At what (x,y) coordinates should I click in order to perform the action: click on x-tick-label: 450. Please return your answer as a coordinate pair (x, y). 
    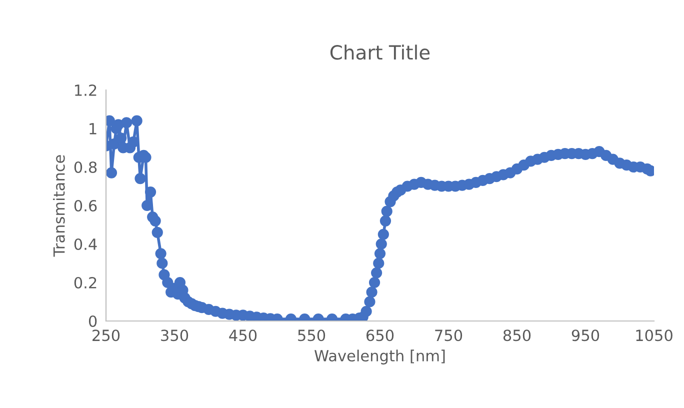
    Looking at the image, I should click on (243, 336).